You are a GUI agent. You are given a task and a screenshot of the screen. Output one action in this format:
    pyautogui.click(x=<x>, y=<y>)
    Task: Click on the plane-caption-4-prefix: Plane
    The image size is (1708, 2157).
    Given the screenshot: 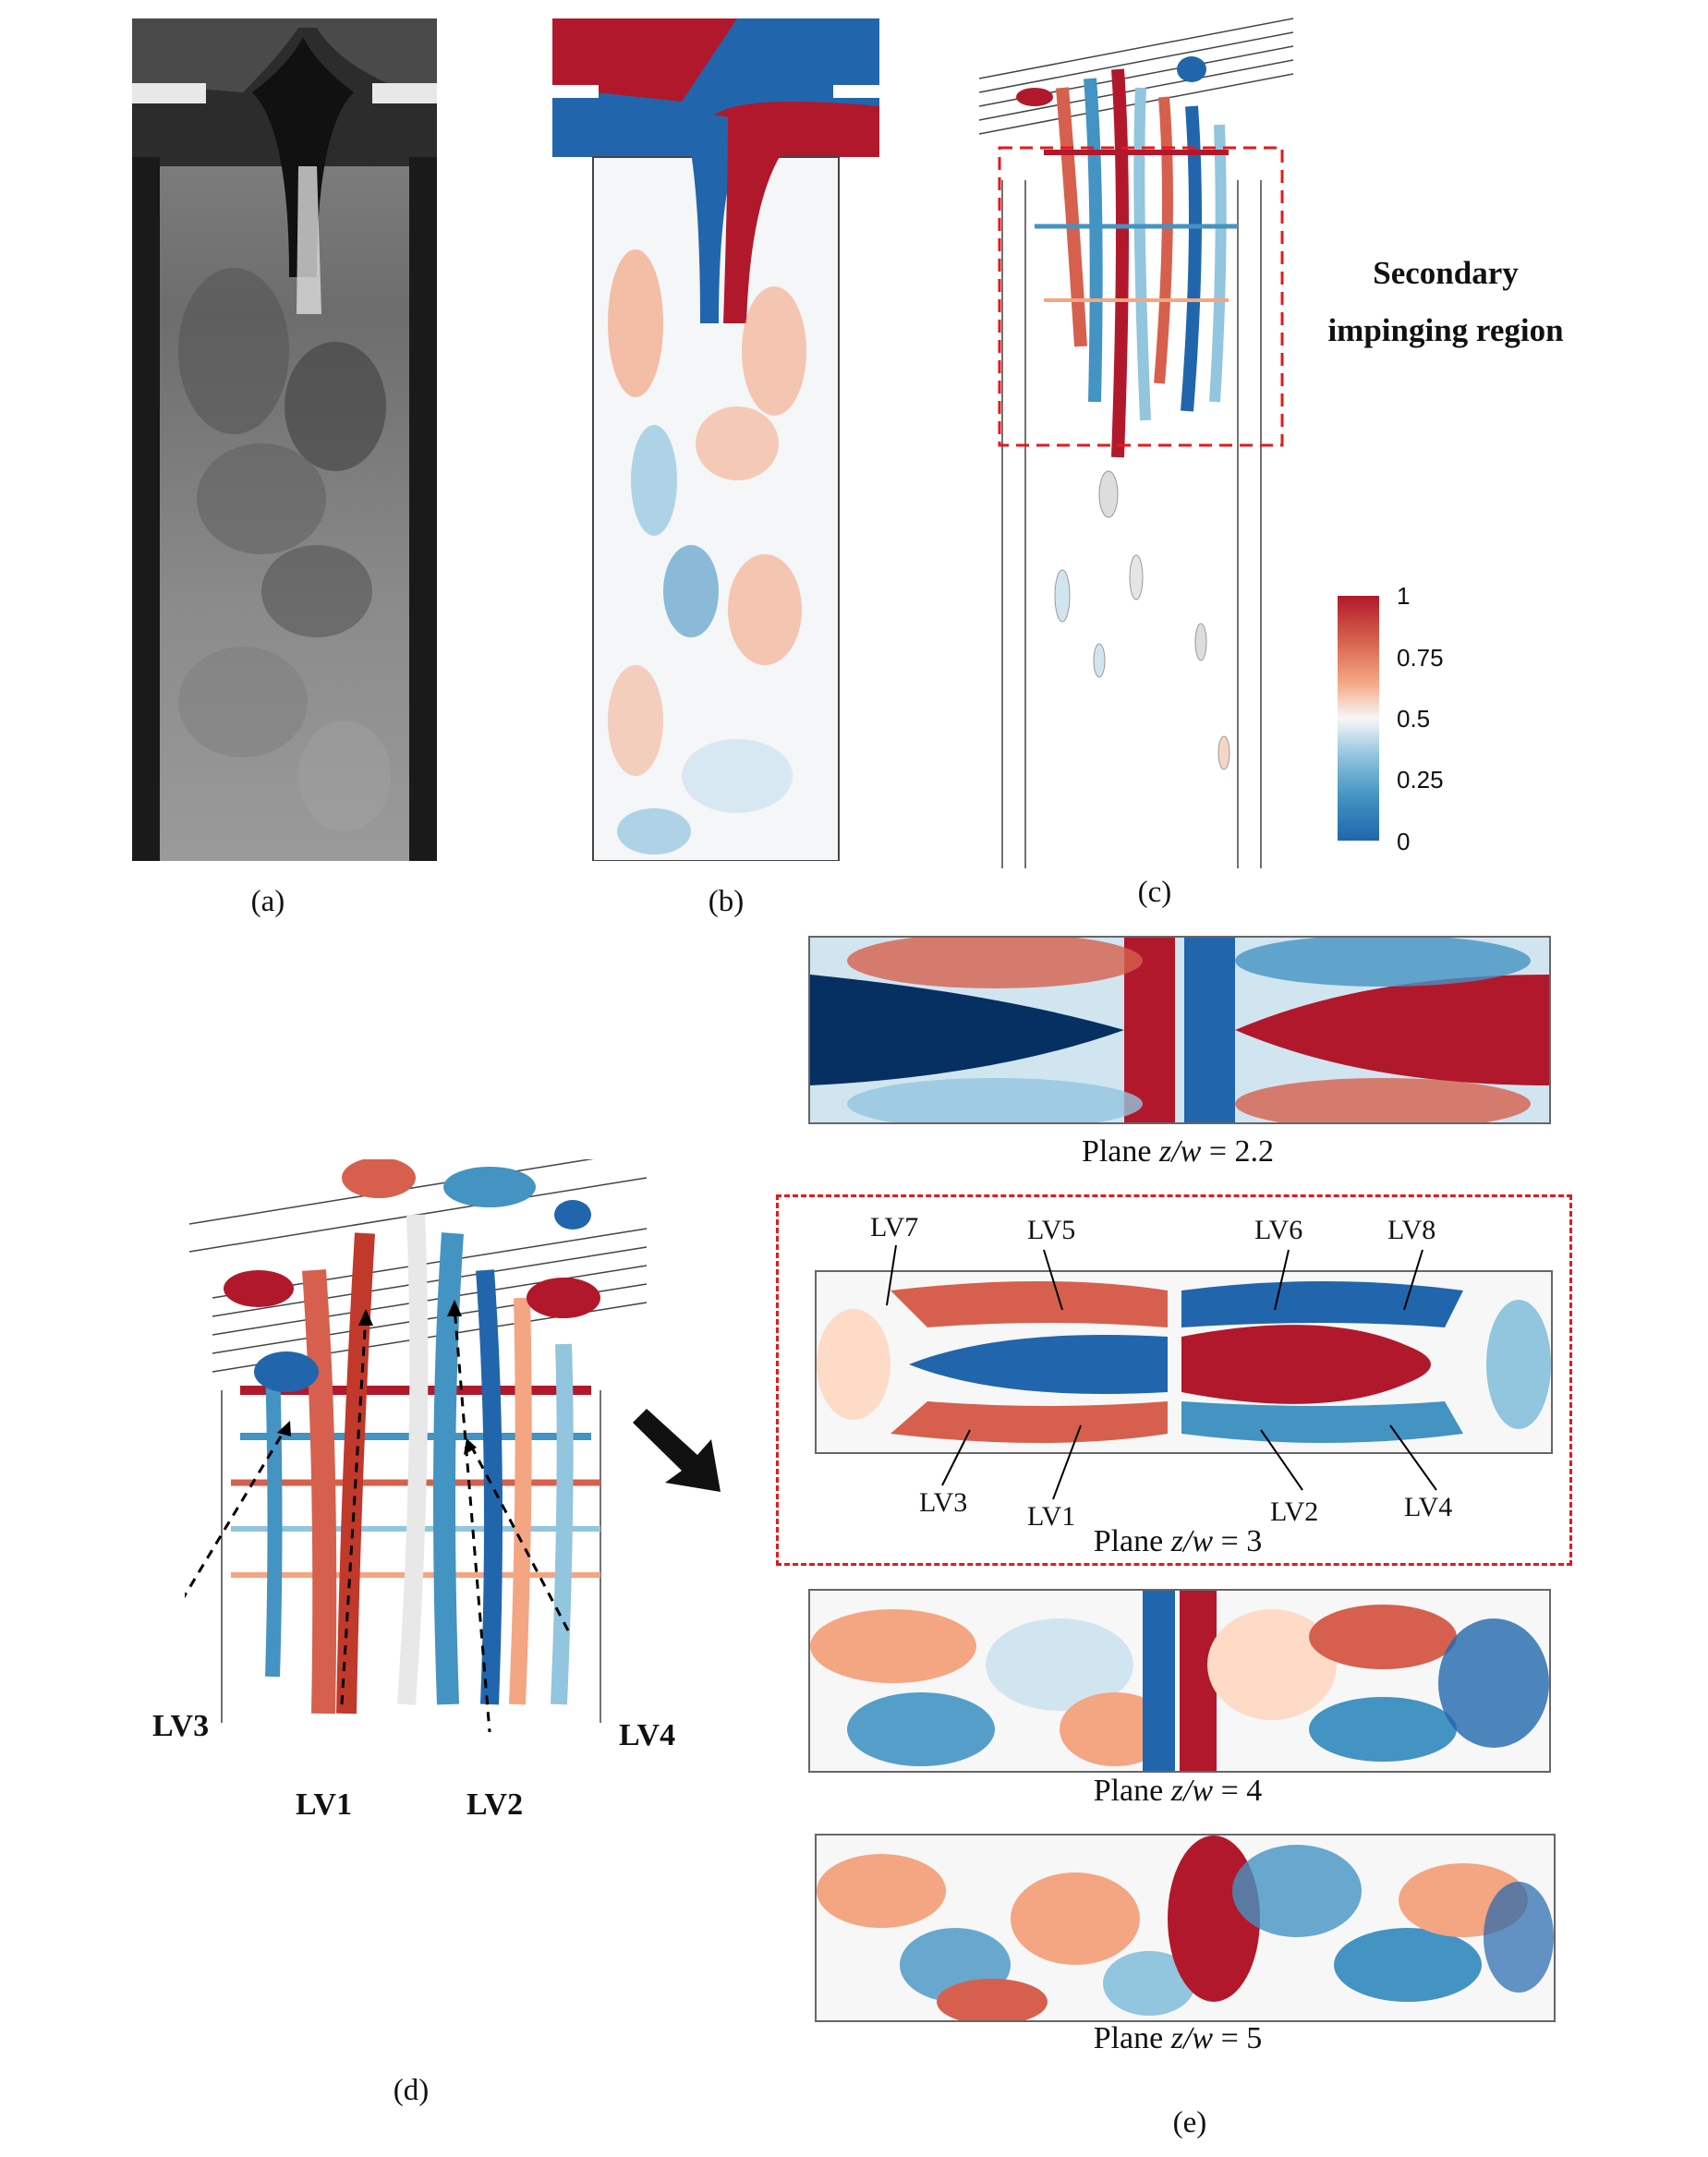 What is the action you would take?
    pyautogui.click(x=1132, y=1791)
    